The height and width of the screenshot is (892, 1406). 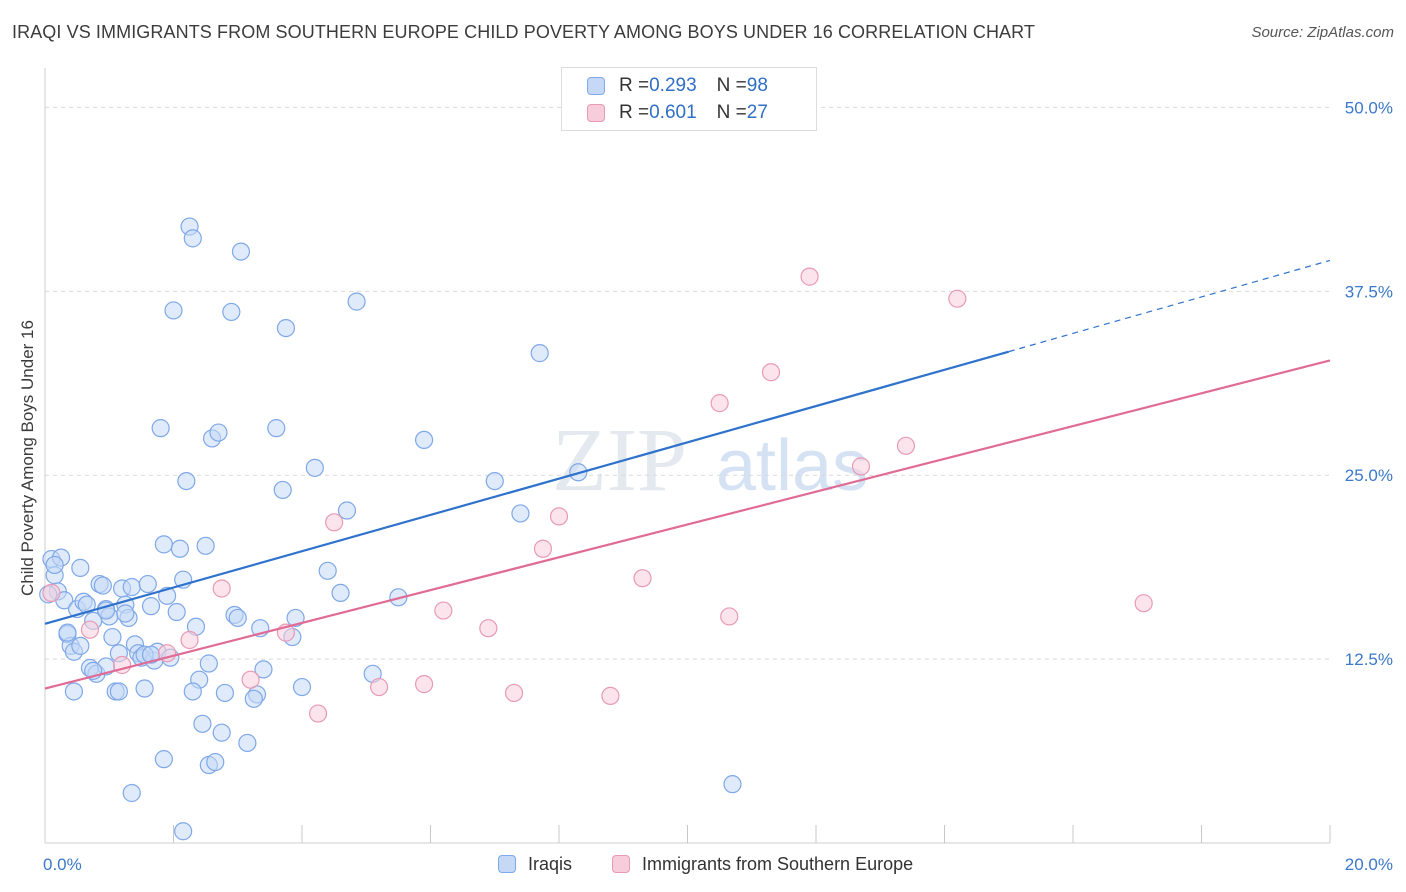 I want to click on correlation-legend: R = 0.293 N = 98 R = 0.601 N = 27, so click(x=689, y=99).